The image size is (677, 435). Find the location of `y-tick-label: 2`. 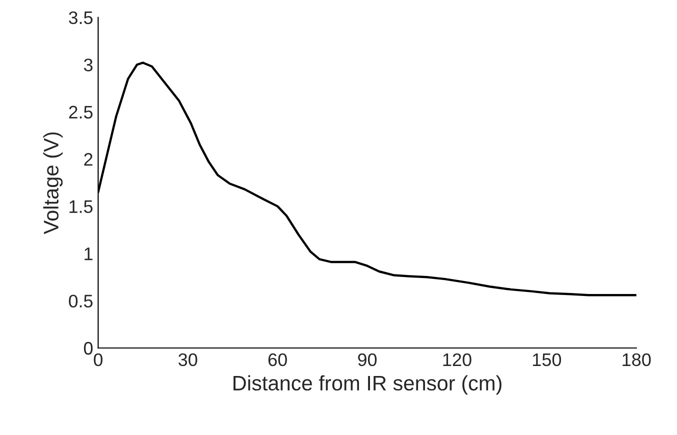

y-tick-label: 2 is located at coordinates (88, 159).